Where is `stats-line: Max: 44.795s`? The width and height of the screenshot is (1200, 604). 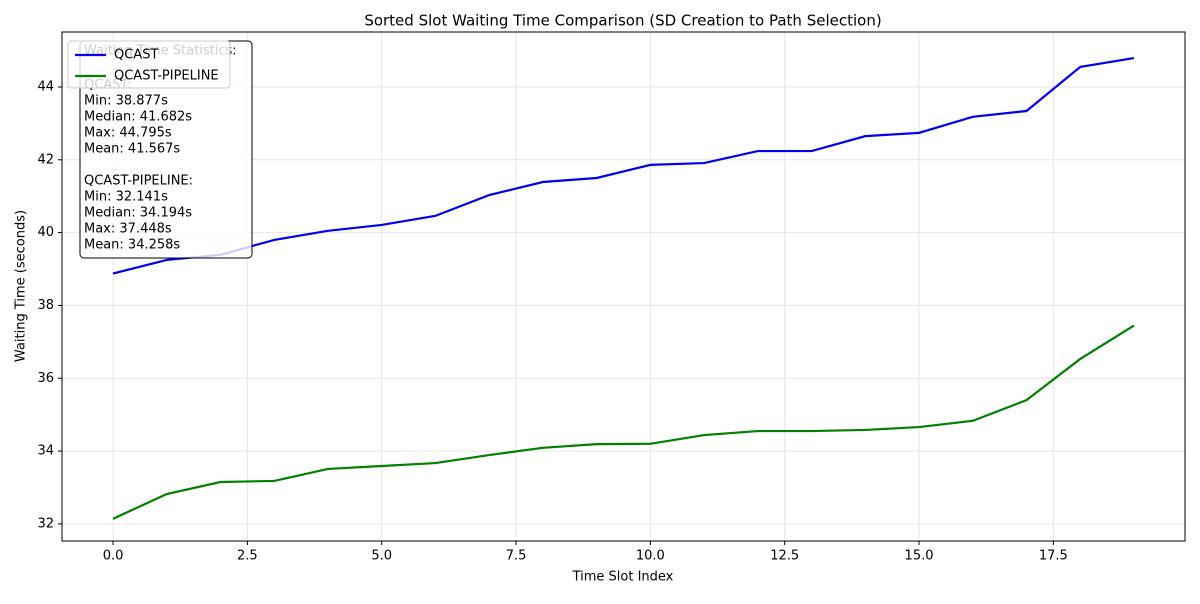 stats-line: Max: 44.795s is located at coordinates (128, 133).